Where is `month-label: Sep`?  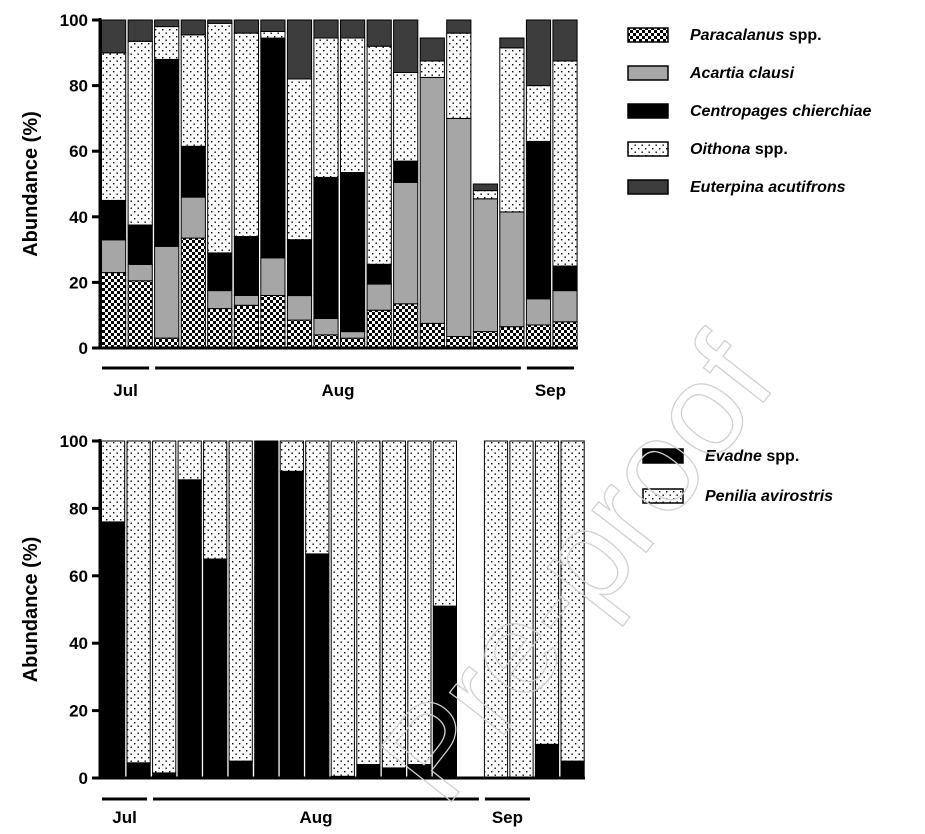 month-label: Sep is located at coordinates (550, 390).